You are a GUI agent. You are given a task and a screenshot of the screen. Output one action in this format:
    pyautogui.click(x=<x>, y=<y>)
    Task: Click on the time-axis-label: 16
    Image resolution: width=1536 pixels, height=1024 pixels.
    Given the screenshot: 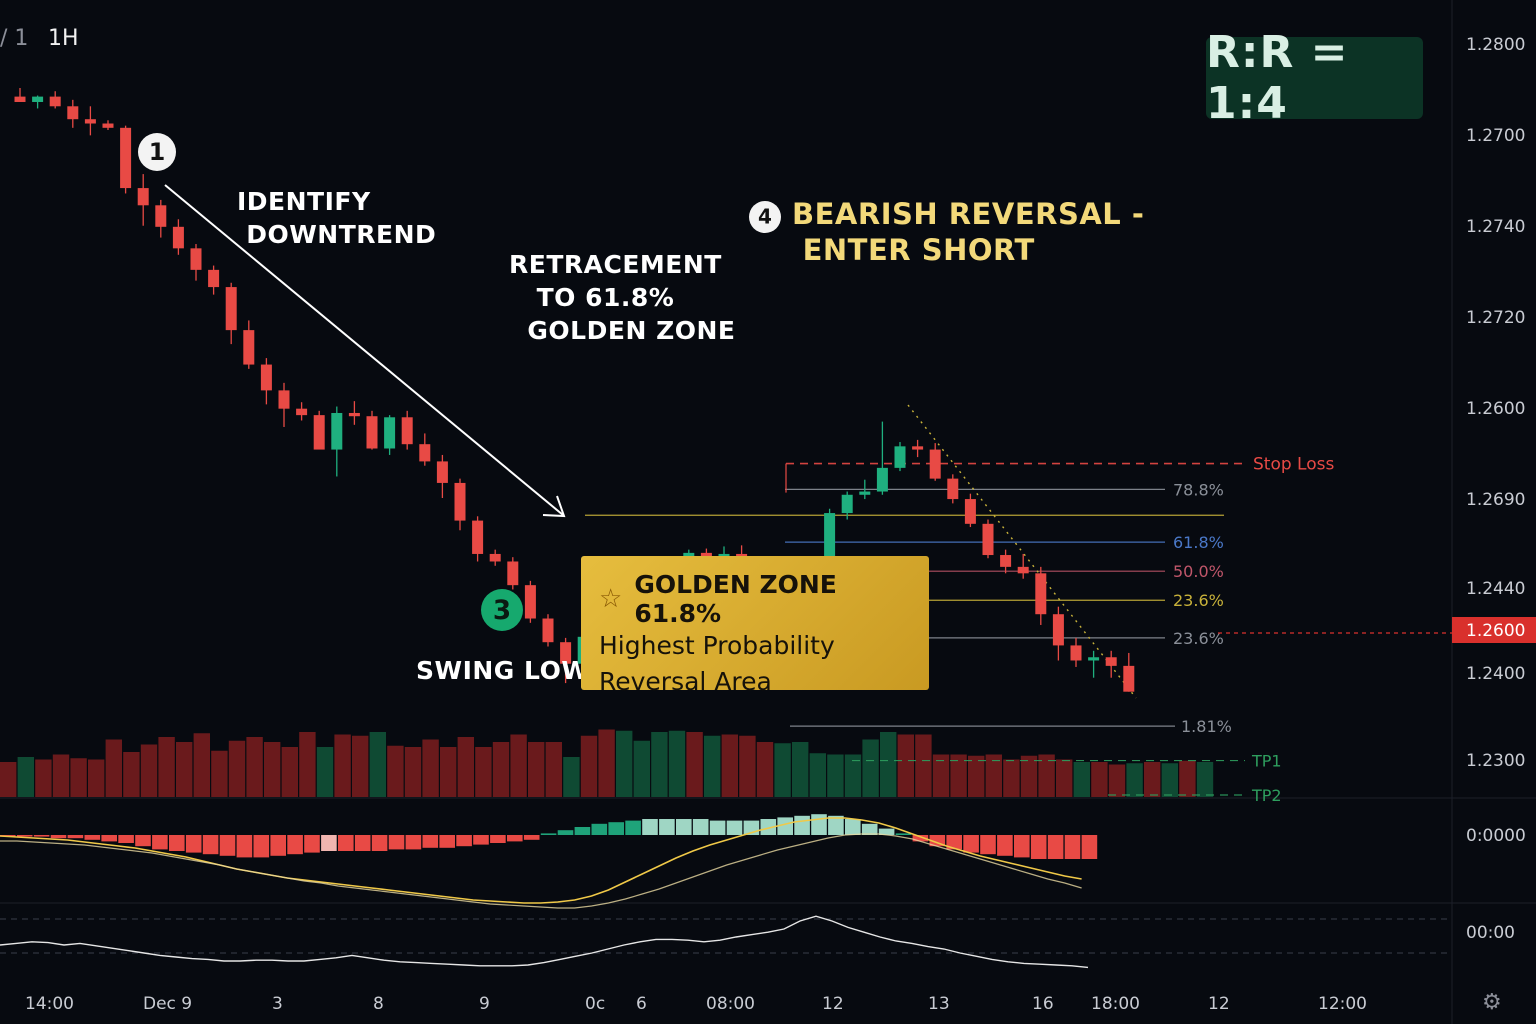 What is the action you would take?
    pyautogui.click(x=1043, y=1004)
    